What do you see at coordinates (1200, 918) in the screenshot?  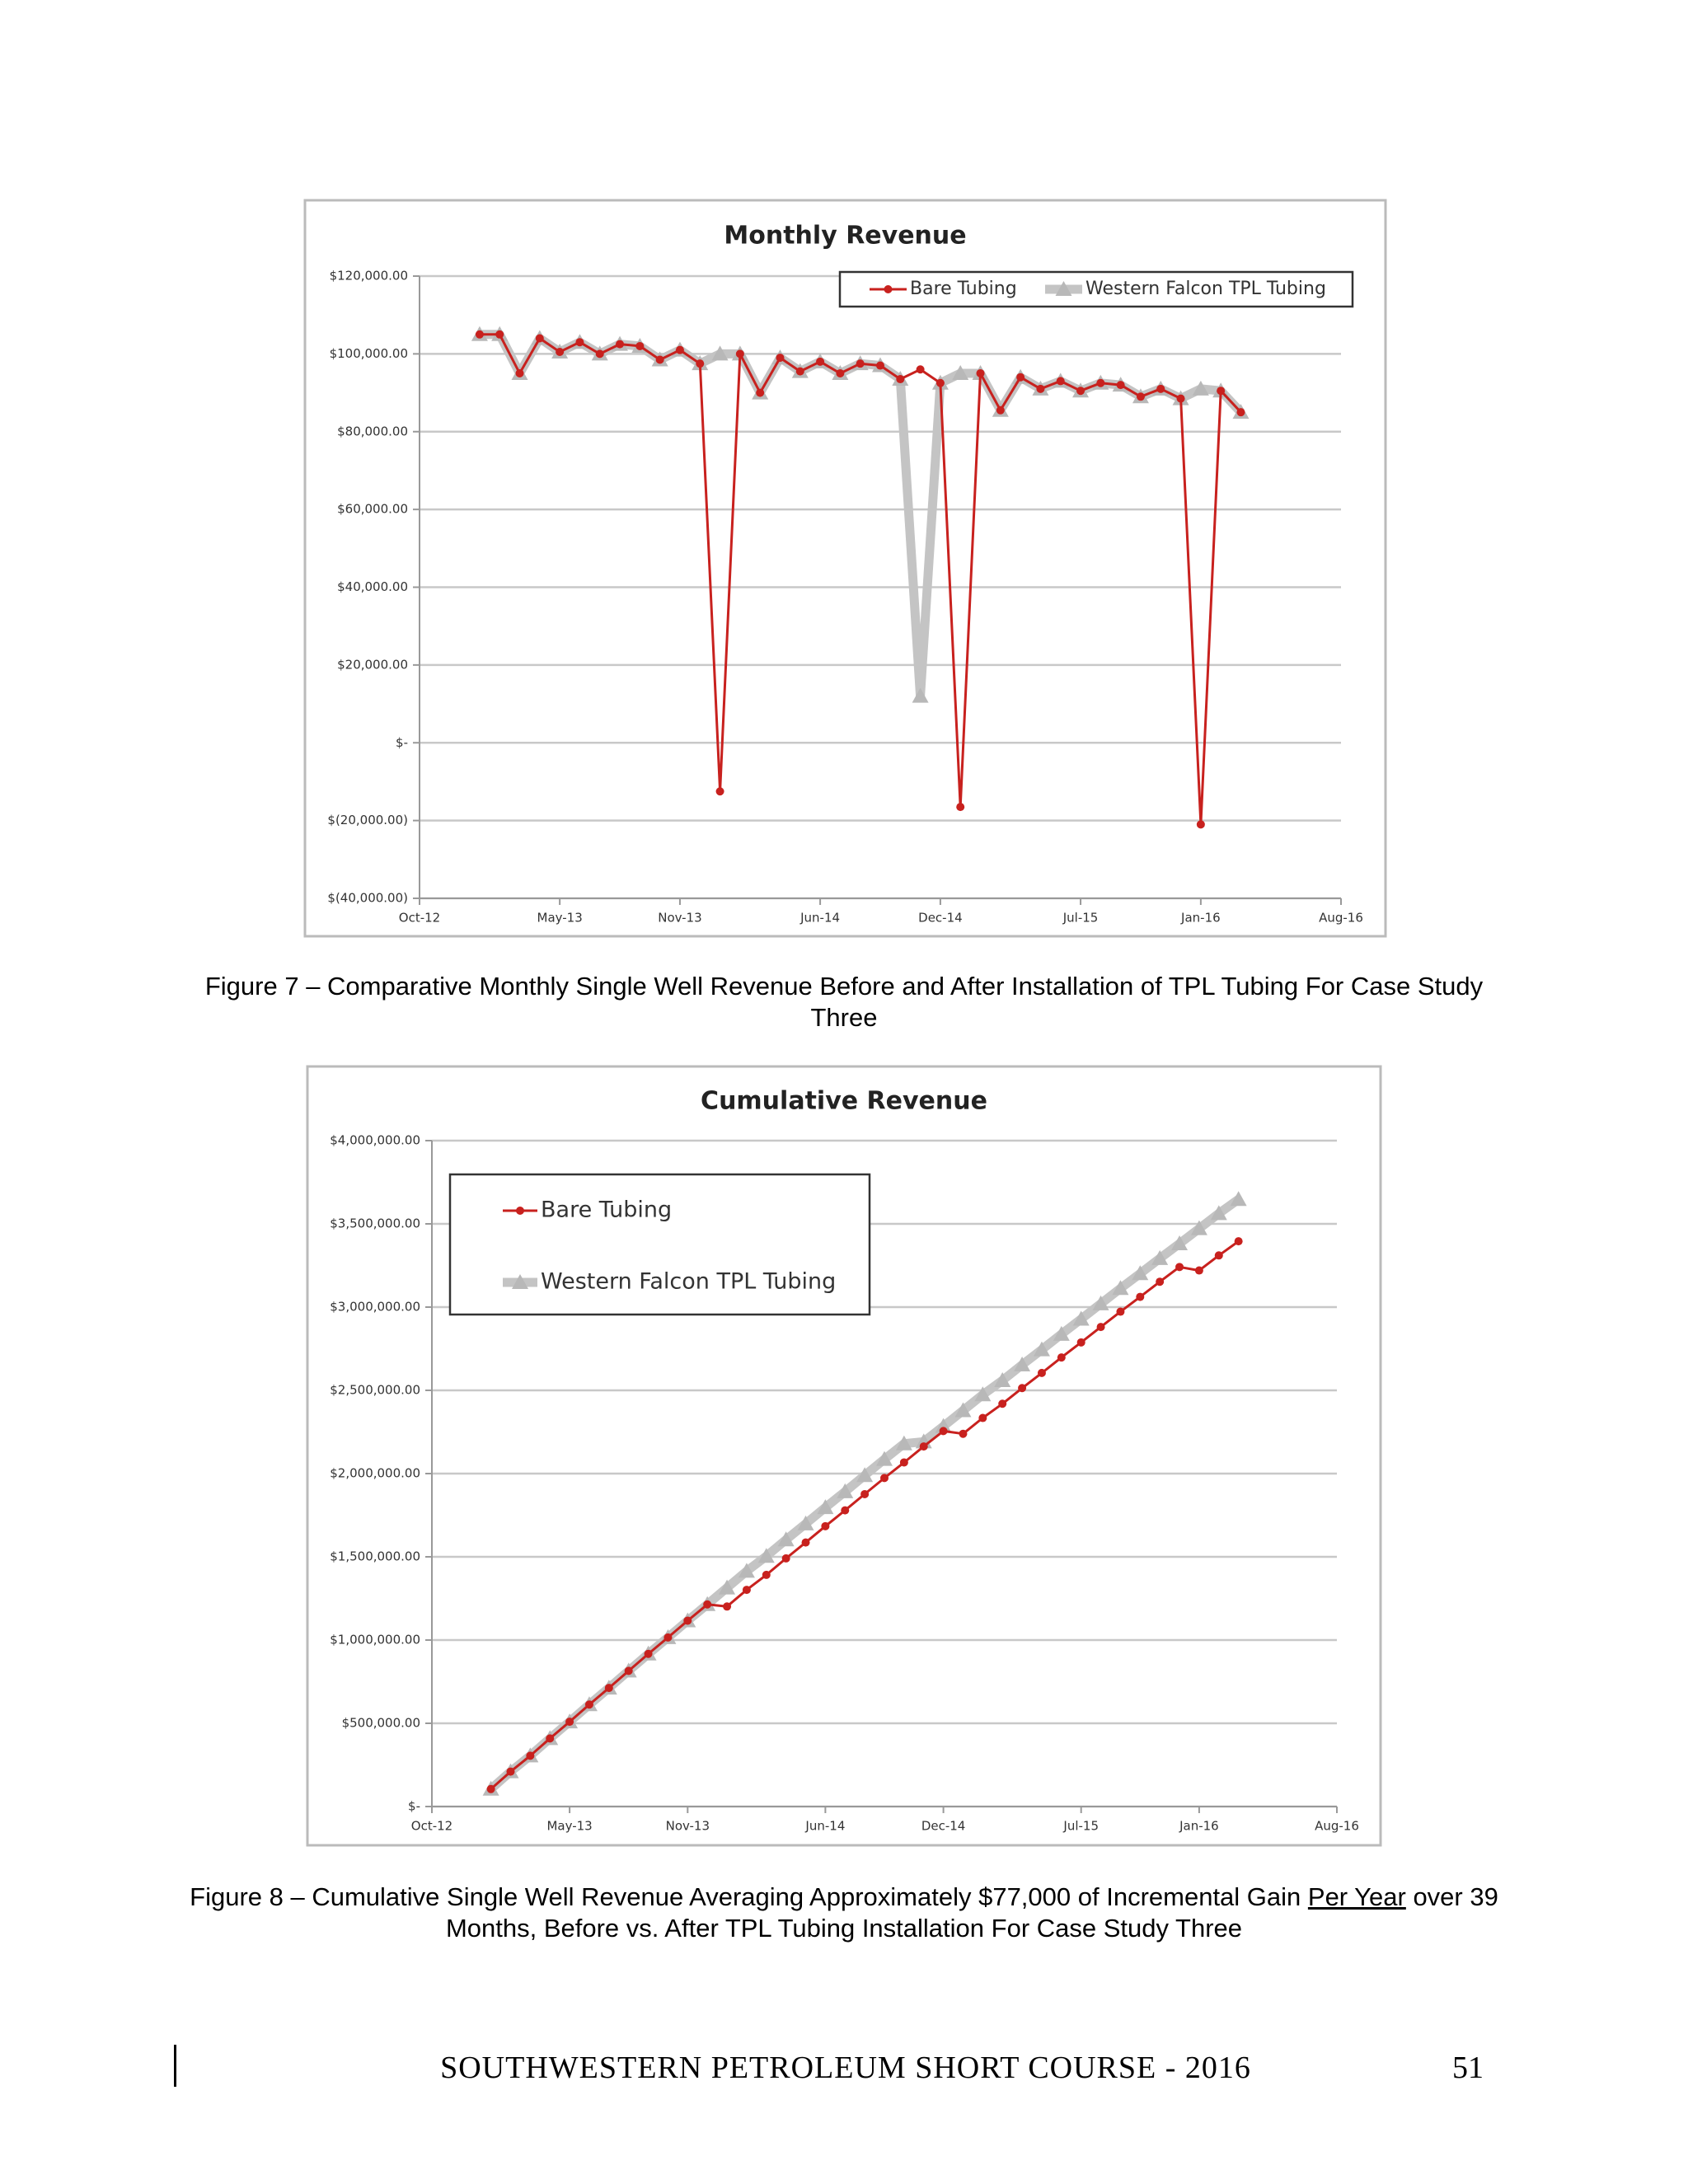 I see `x-tick-label: Jan-16` at bounding box center [1200, 918].